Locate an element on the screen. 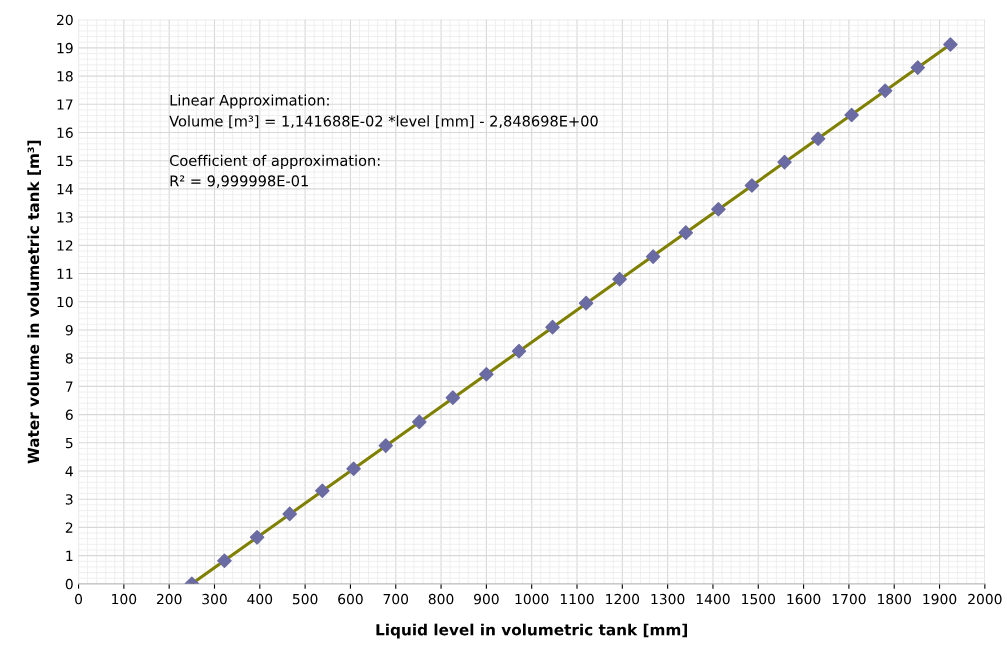 The width and height of the screenshot is (1007, 656). x-tick-label: 1600 is located at coordinates (804, 599).